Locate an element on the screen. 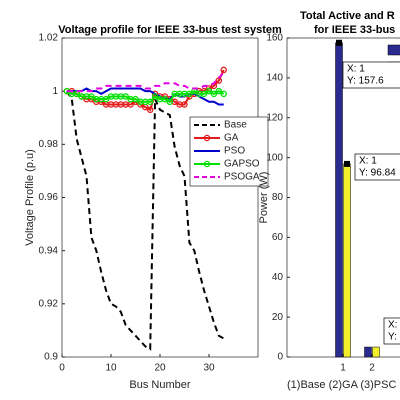 This screenshot has width=400, height=400. legend-swatch is located at coordinates (393, 50).